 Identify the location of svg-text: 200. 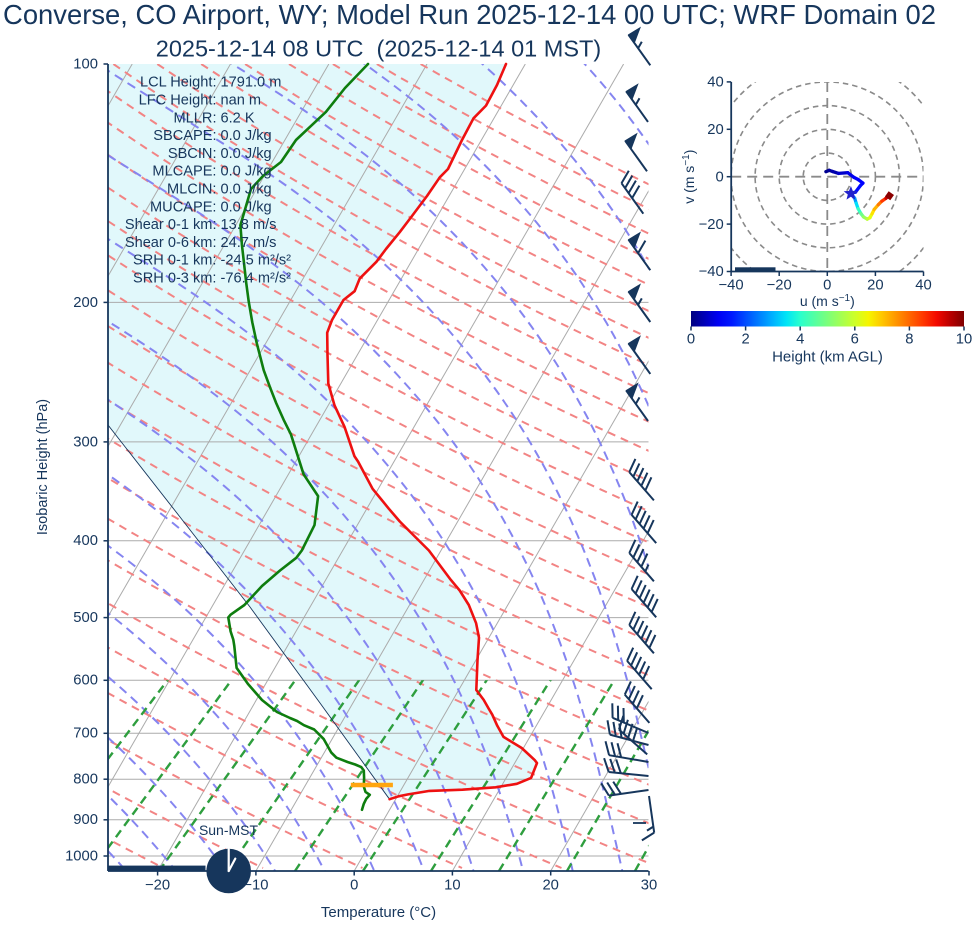
(85, 303).